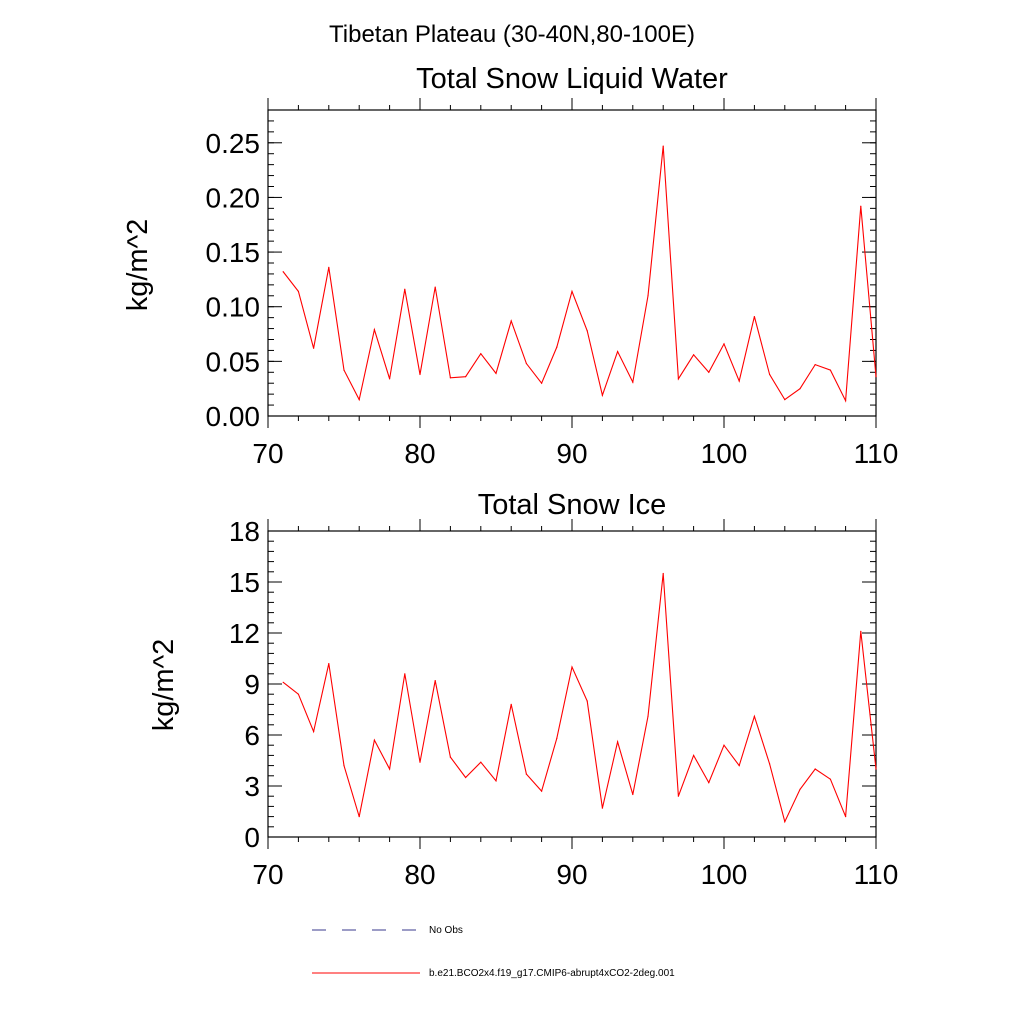 Image resolution: width=1024 pixels, height=1024 pixels. I want to click on y-tick-label: 0.20, so click(233, 197).